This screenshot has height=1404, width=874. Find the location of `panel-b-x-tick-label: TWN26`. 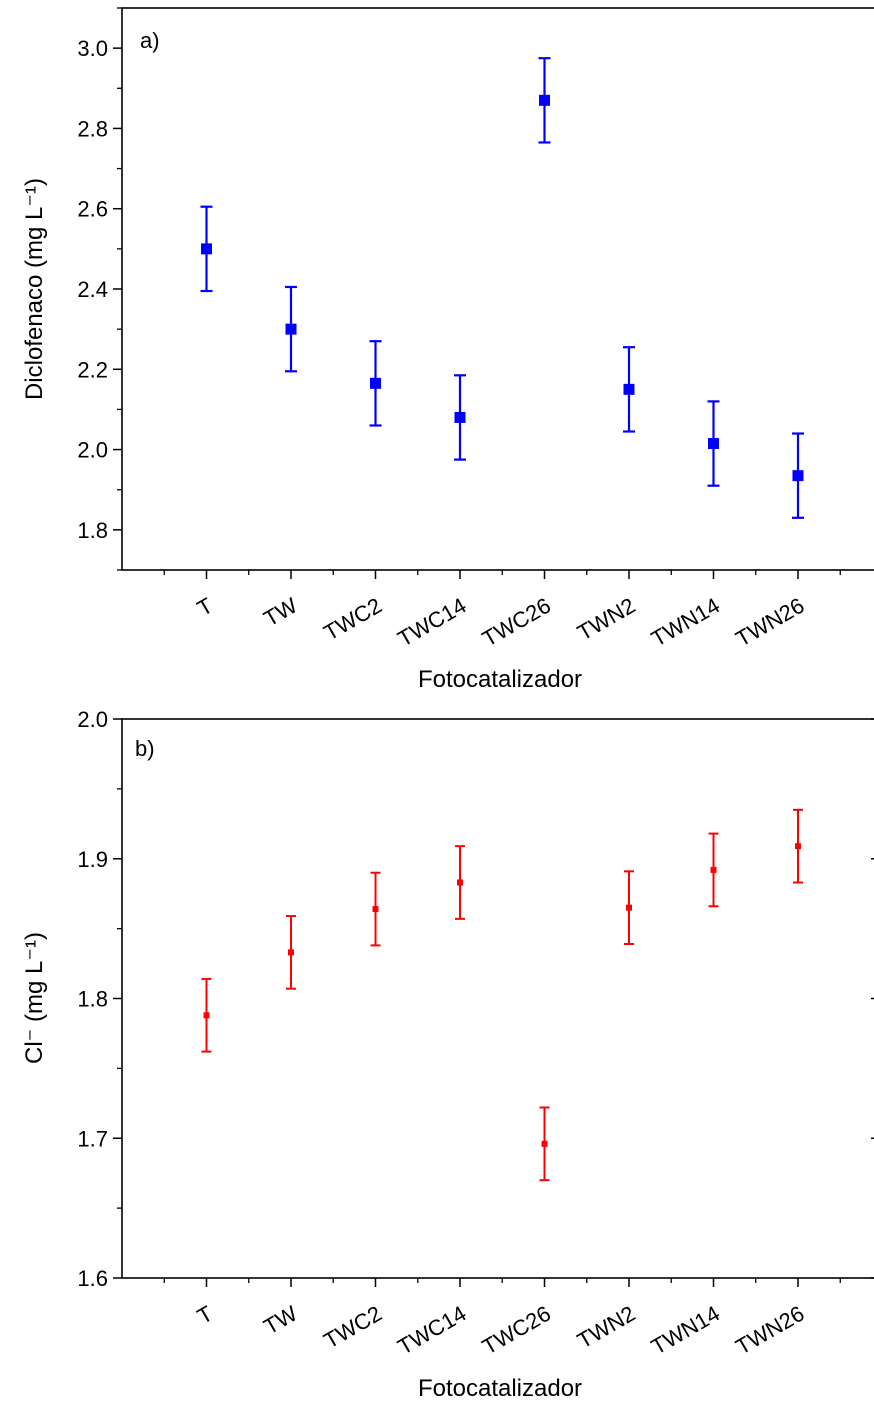

panel-b-x-tick-label: TWN26 is located at coordinates (769, 1330).